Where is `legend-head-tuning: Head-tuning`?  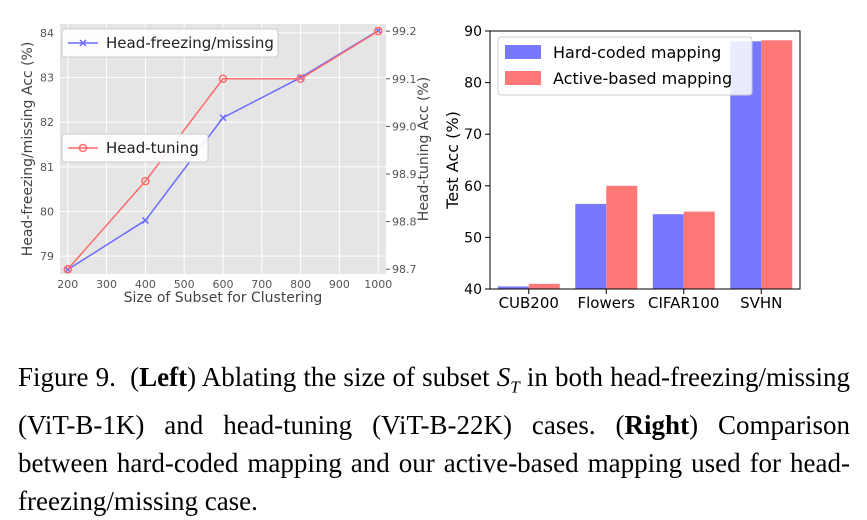
legend-head-tuning: Head-tuning is located at coordinates (135, 148).